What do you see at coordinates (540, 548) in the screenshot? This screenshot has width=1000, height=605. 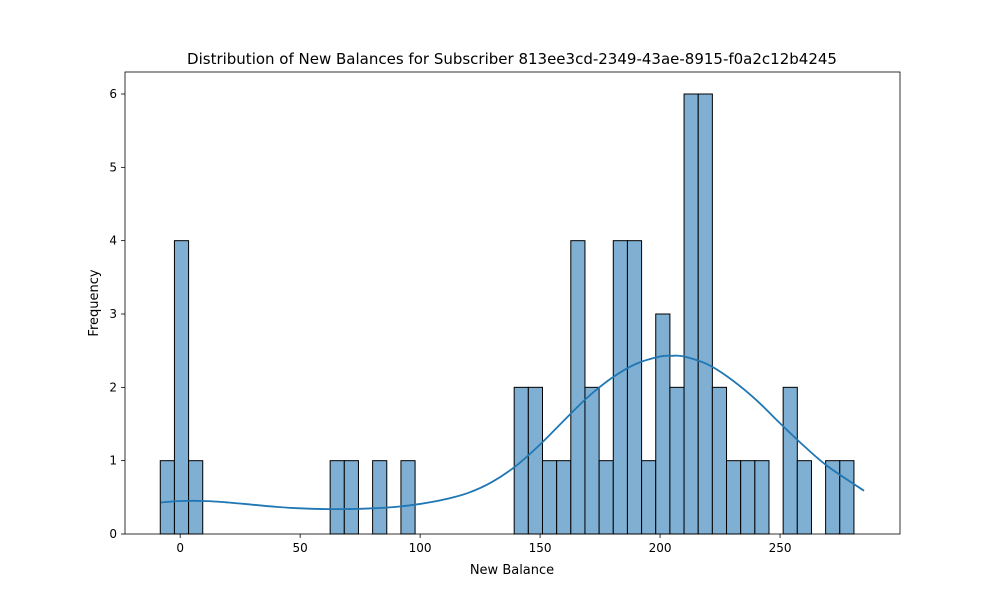 I see `x-tick-label: 150` at bounding box center [540, 548].